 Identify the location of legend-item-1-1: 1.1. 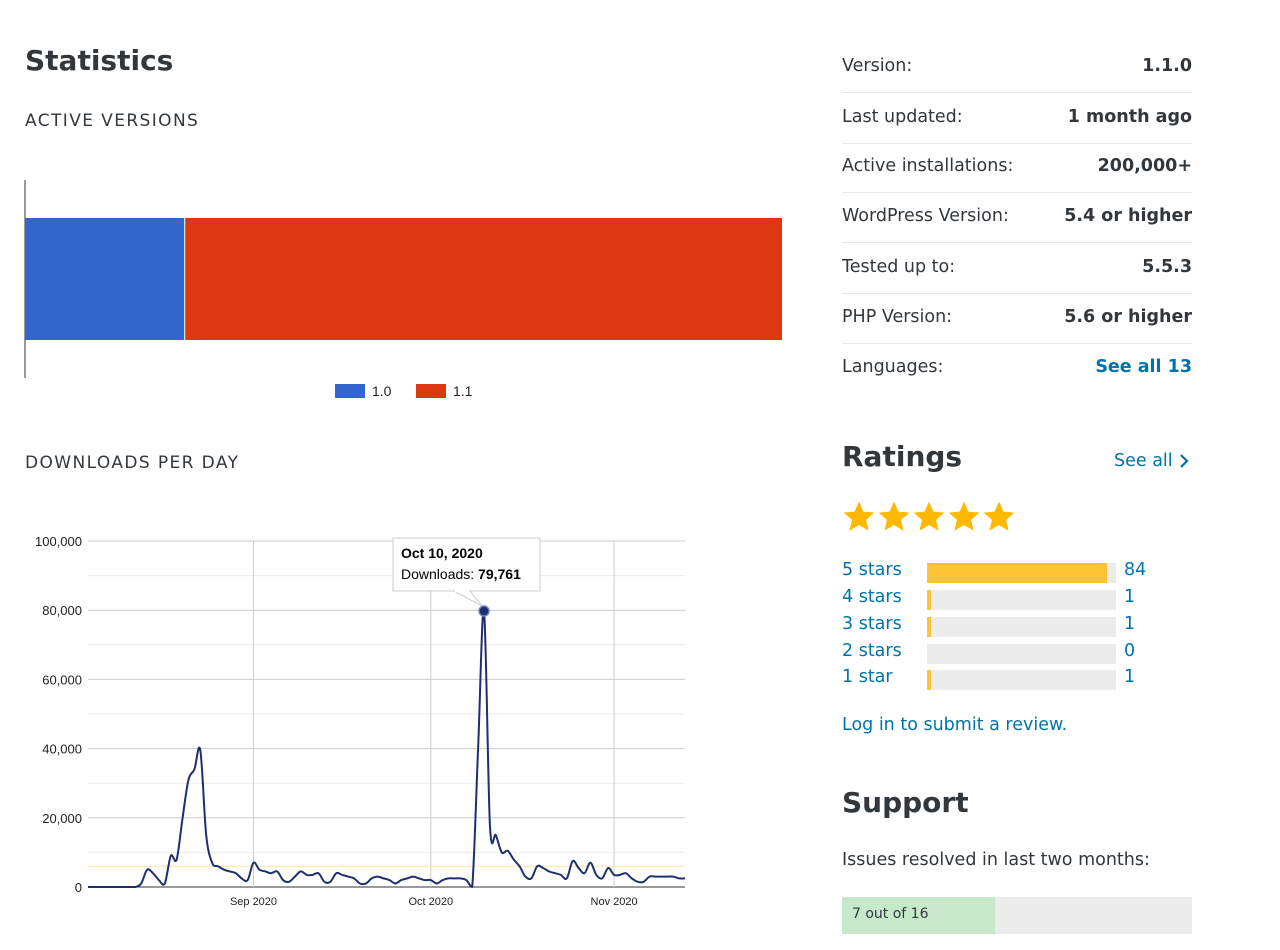
(444, 391).